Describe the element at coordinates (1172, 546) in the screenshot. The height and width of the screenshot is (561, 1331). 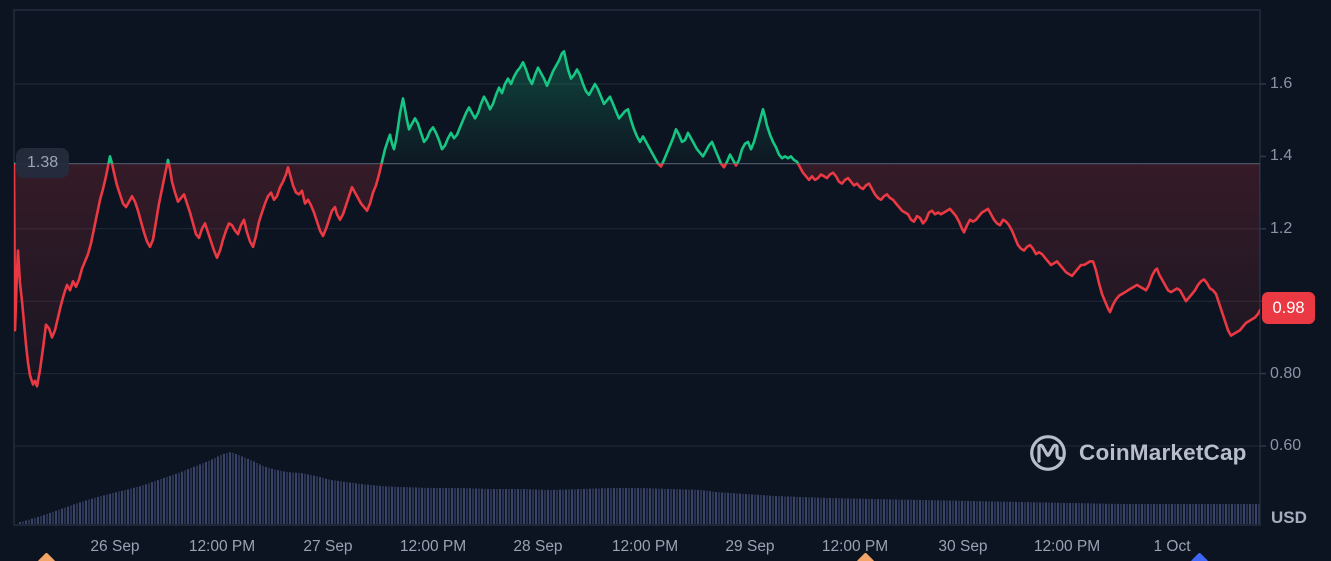
I see `x-axis-label: 1 Oct` at that location.